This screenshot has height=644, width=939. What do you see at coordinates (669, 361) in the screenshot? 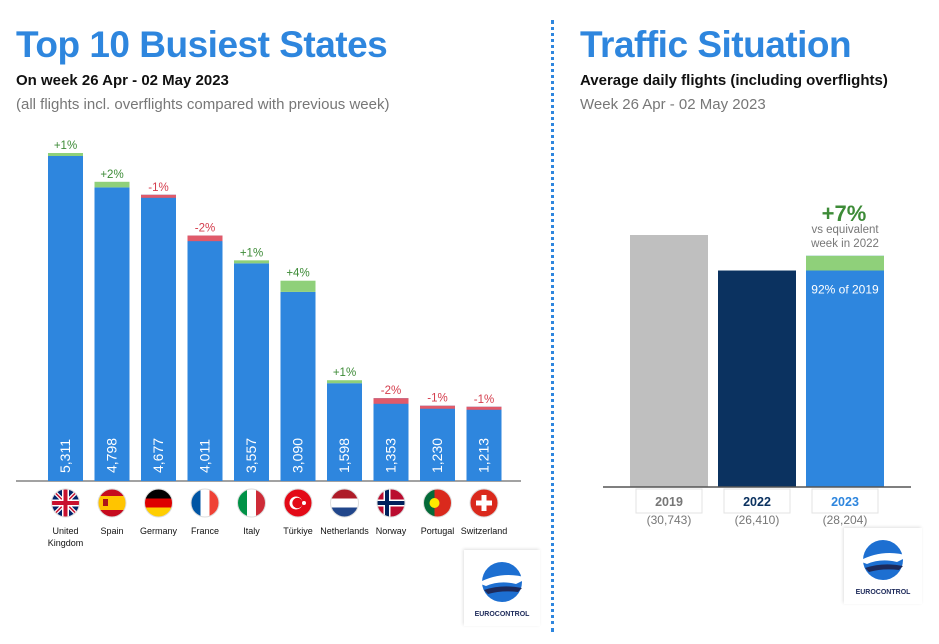
I see `bar-2019` at bounding box center [669, 361].